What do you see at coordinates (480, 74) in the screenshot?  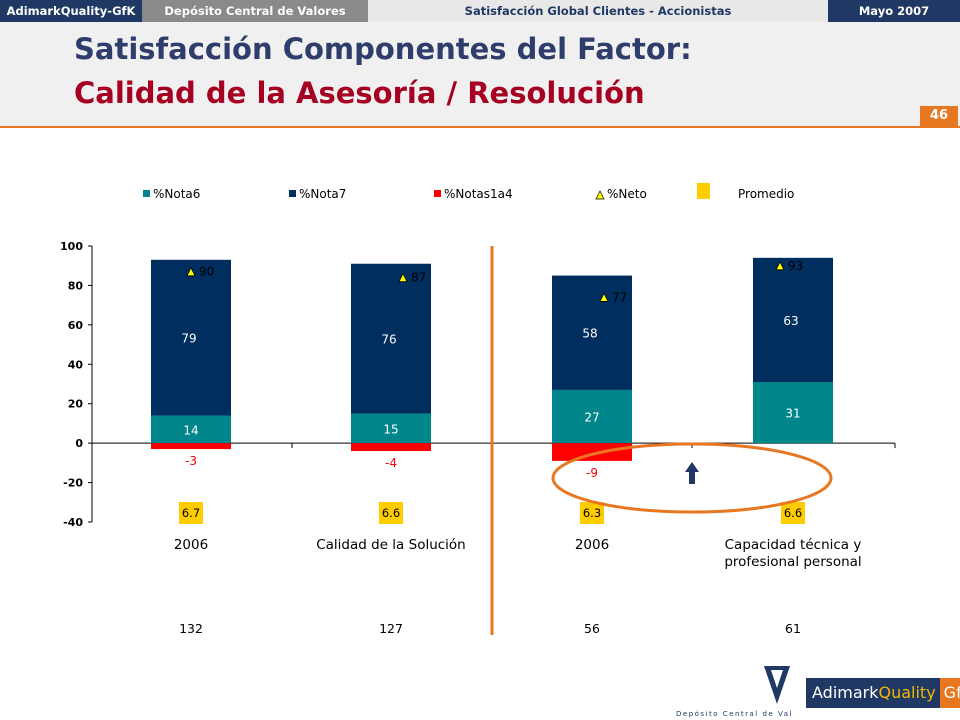 I see `title-band` at bounding box center [480, 74].